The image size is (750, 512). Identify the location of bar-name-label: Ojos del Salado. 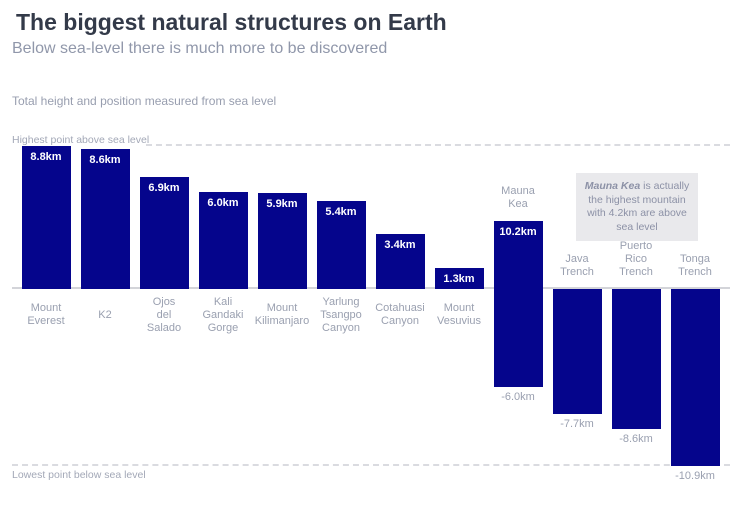
(164, 315).